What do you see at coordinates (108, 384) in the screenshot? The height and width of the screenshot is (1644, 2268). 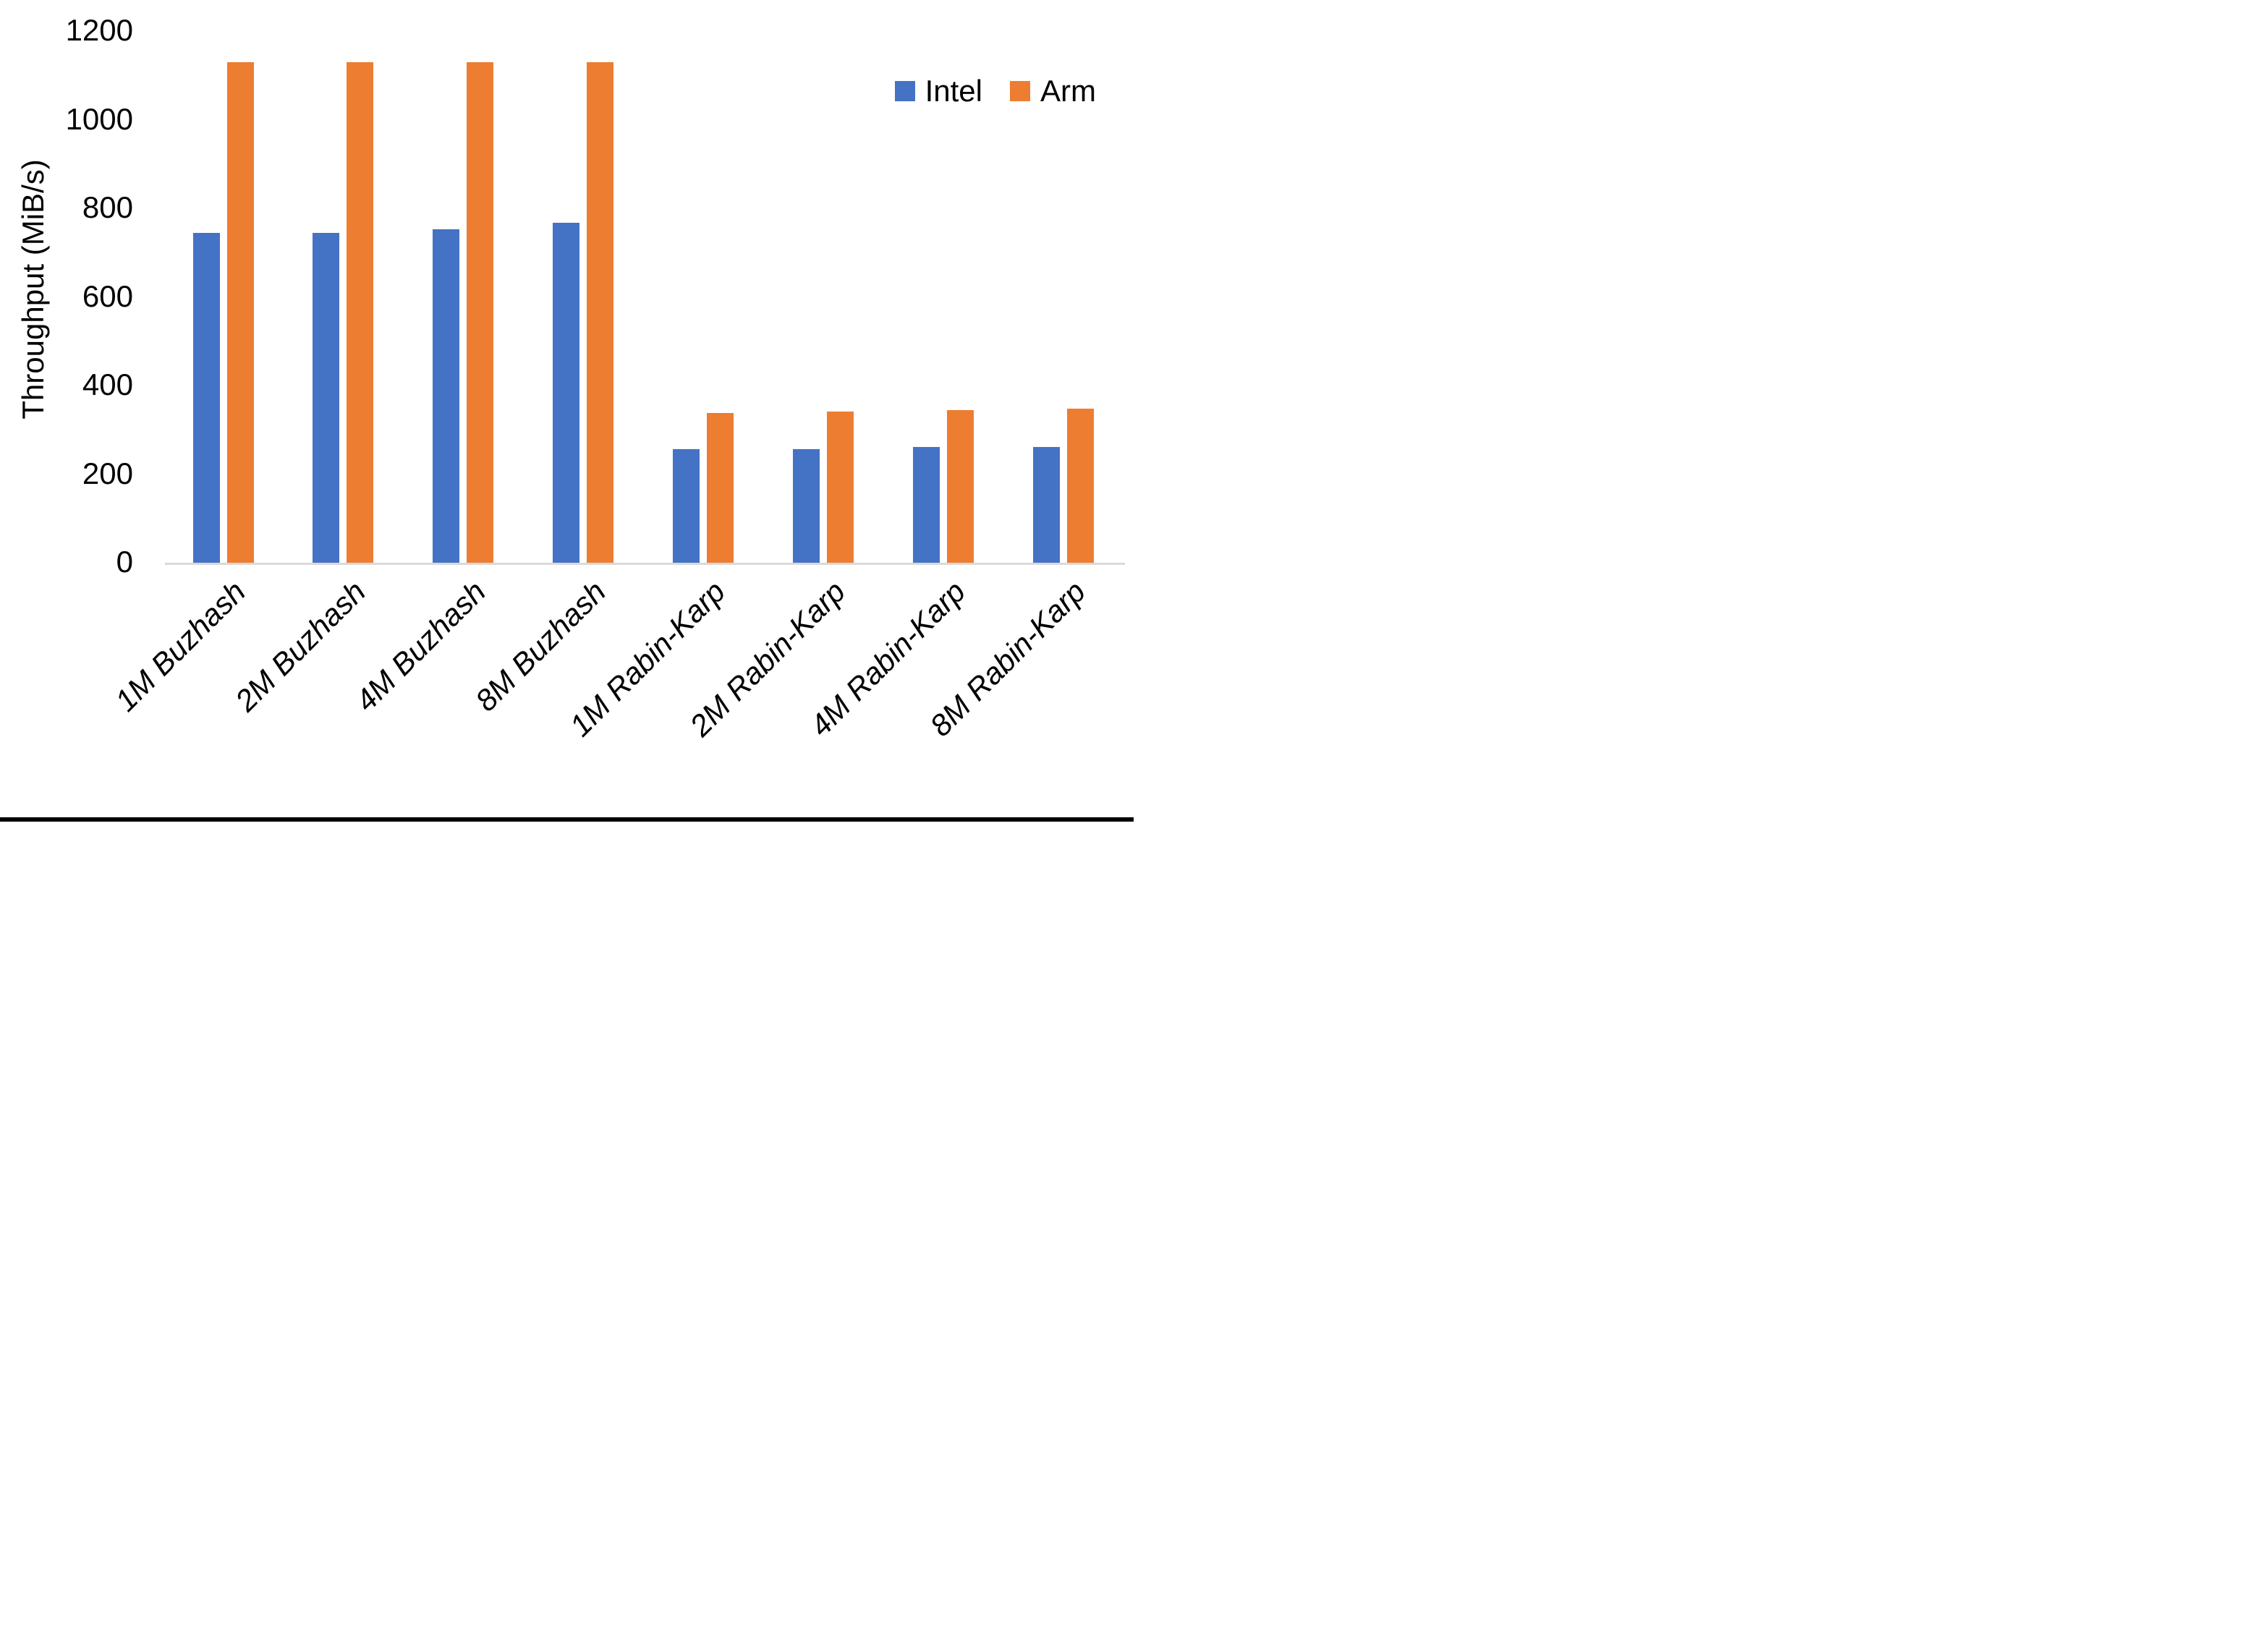 I see `y-tick-label: 400` at bounding box center [108, 384].